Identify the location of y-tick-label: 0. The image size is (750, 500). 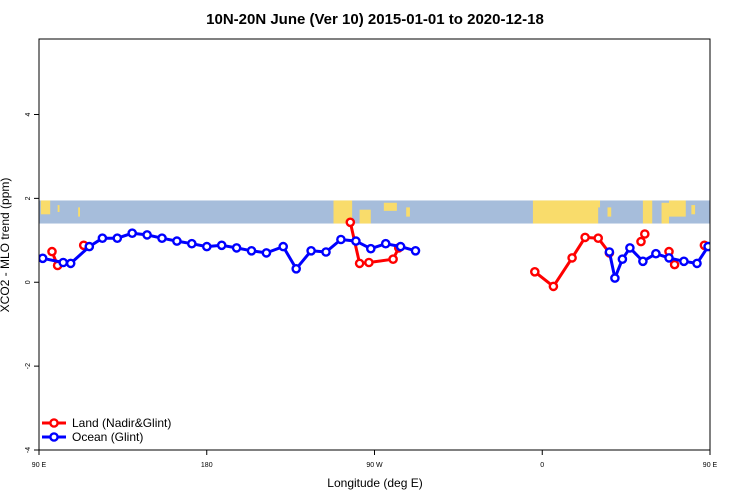
(28, 282).